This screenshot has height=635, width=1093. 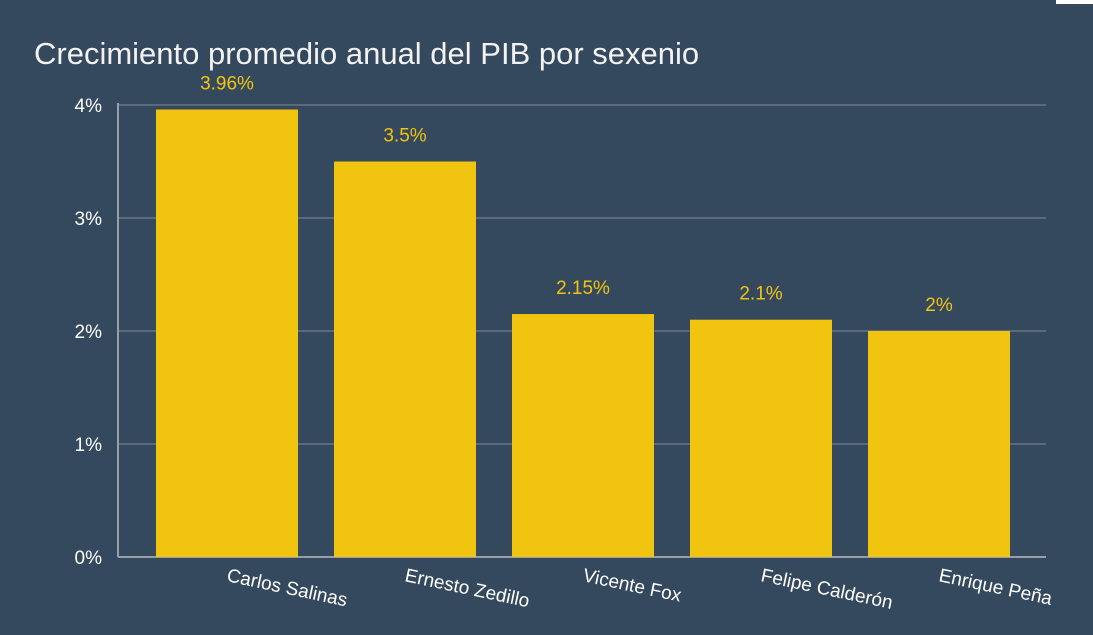 I want to click on data-label: 3.96%, so click(x=227, y=84).